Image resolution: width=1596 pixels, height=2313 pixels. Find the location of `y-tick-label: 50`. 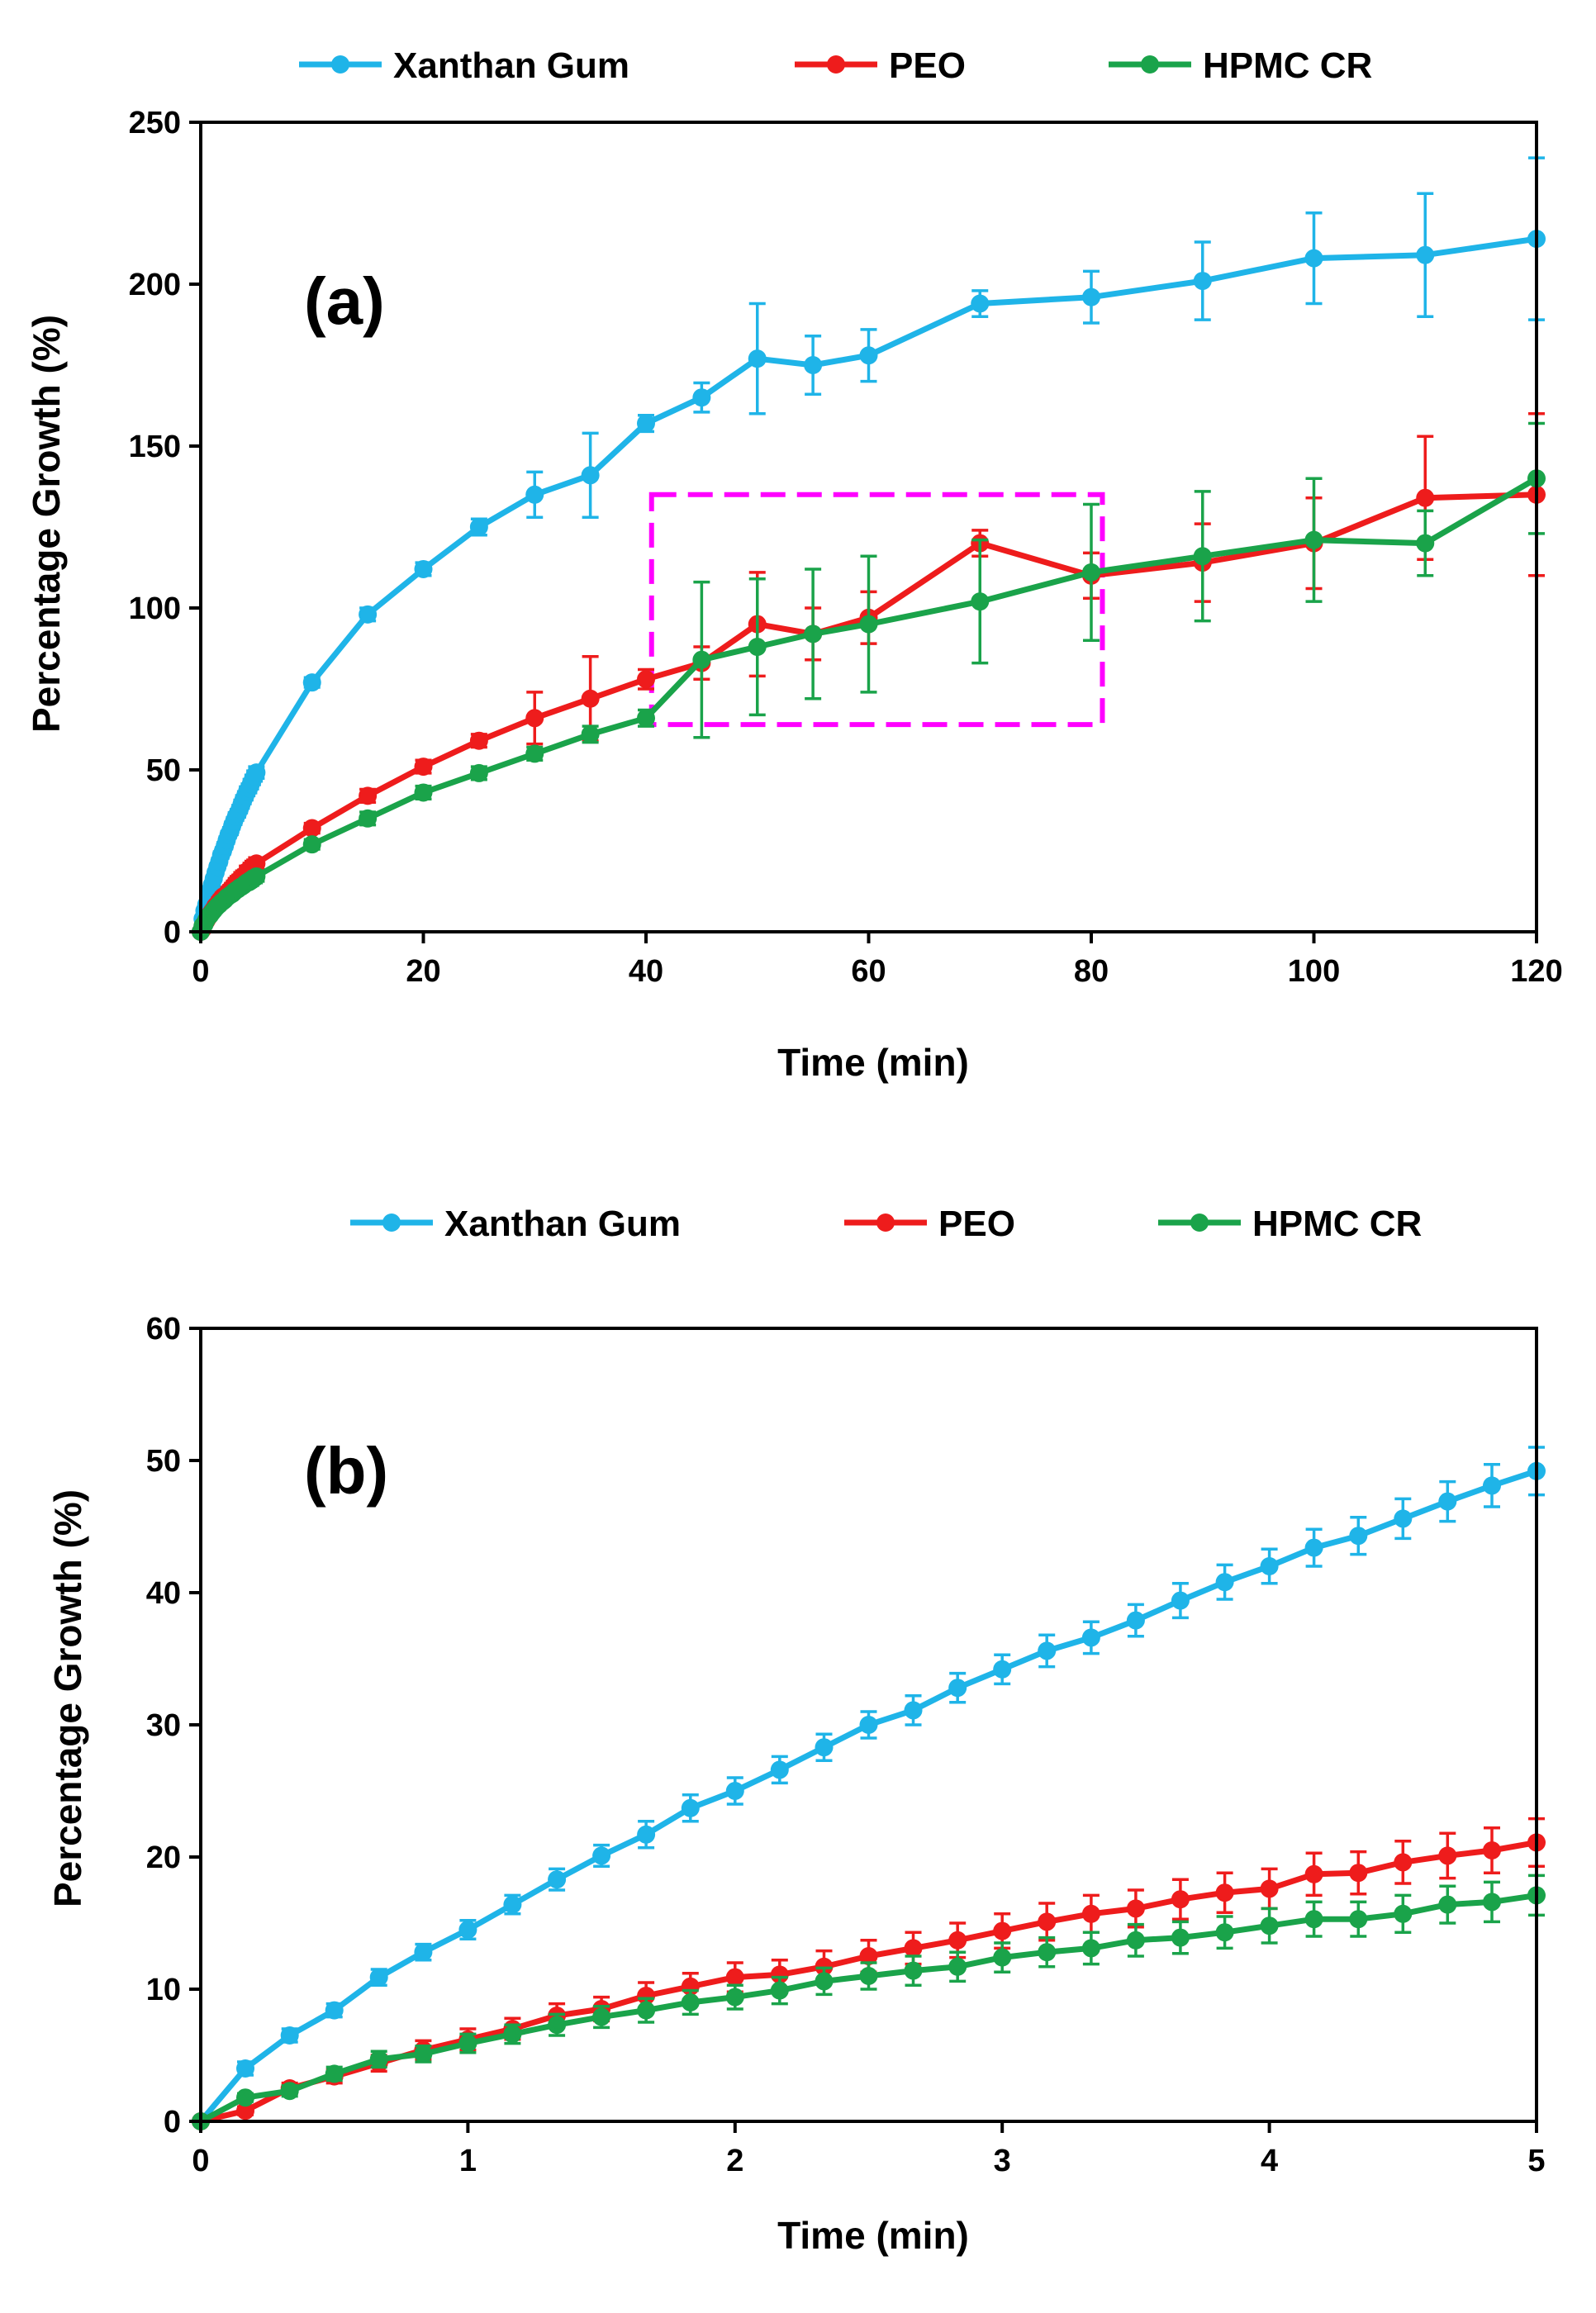

y-tick-label: 50 is located at coordinates (163, 1461).